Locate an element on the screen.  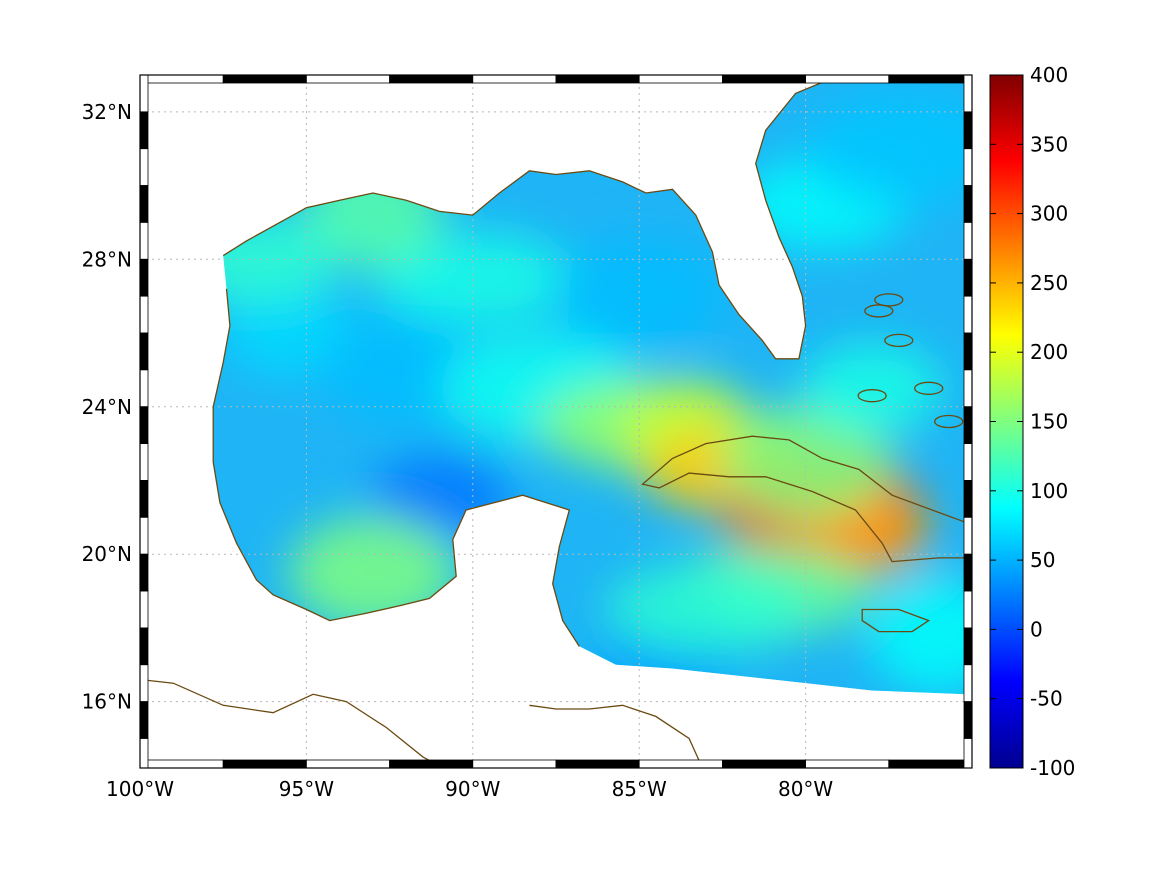
colorbar-ticks: 400 350 300 250 200 150 100 50 0 -50 -100 is located at coordinates (1032, 421).